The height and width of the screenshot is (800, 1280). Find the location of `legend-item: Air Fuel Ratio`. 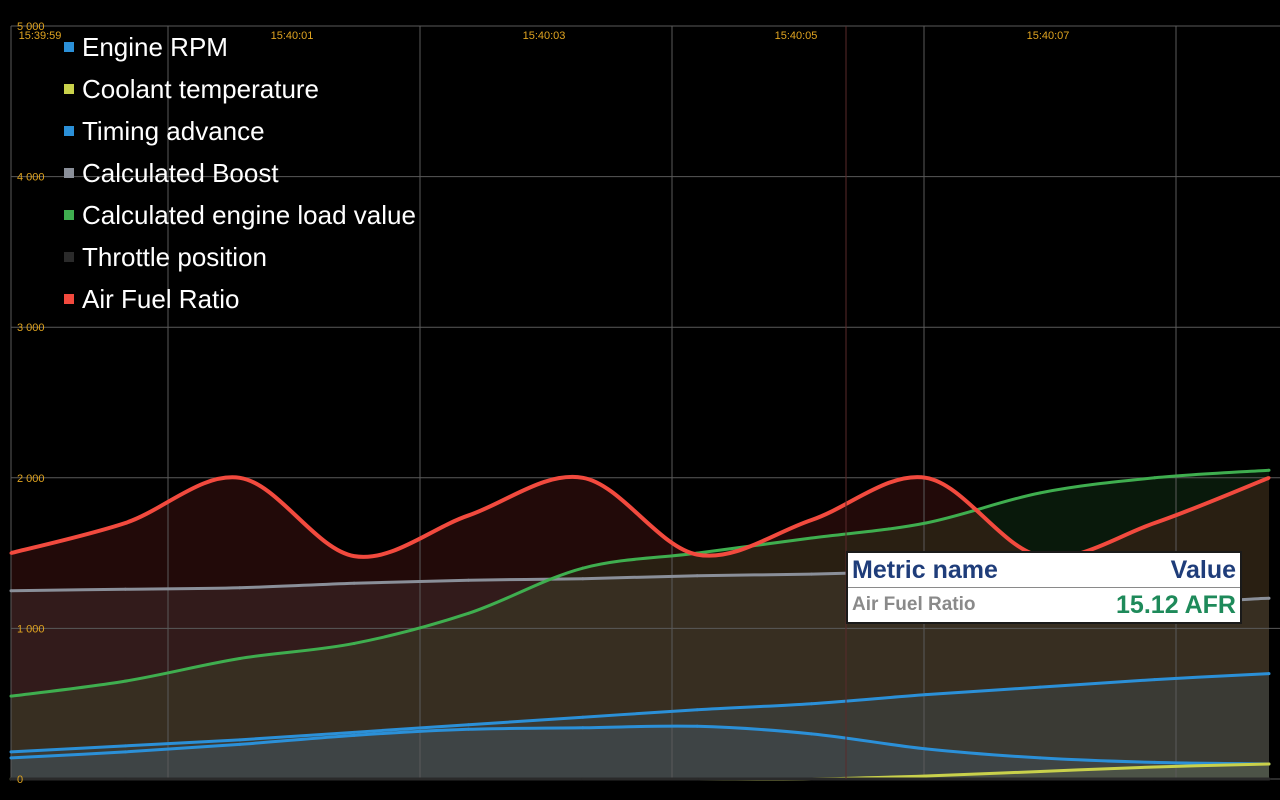

legend-item: Air Fuel Ratio is located at coordinates (240, 299).